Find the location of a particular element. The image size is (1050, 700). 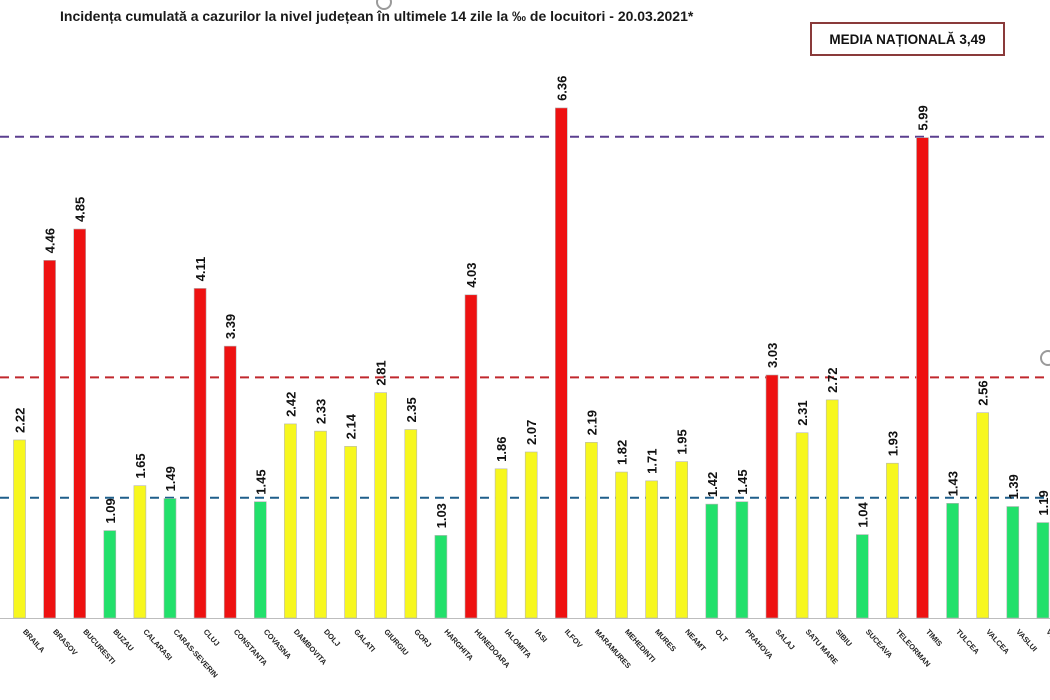

bar-value-label: 4.46 is located at coordinates (50, 240).